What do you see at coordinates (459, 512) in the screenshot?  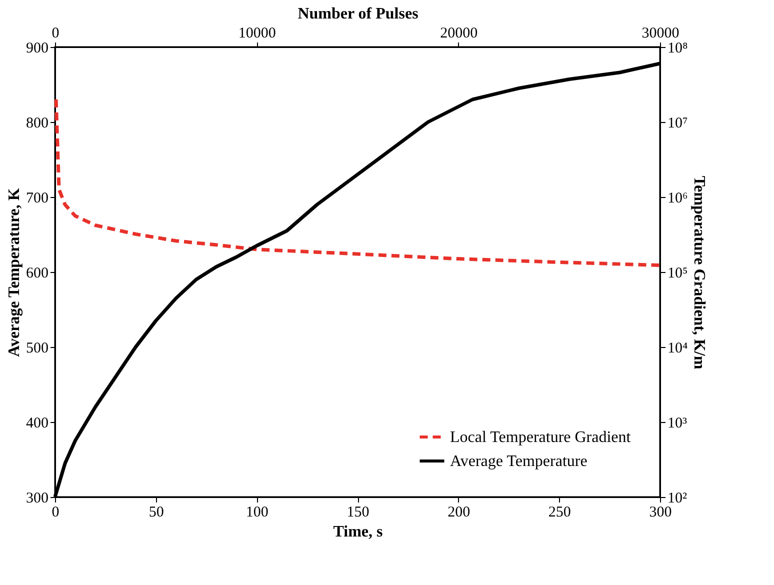 I see `x-tick-label: 200` at bounding box center [459, 512].